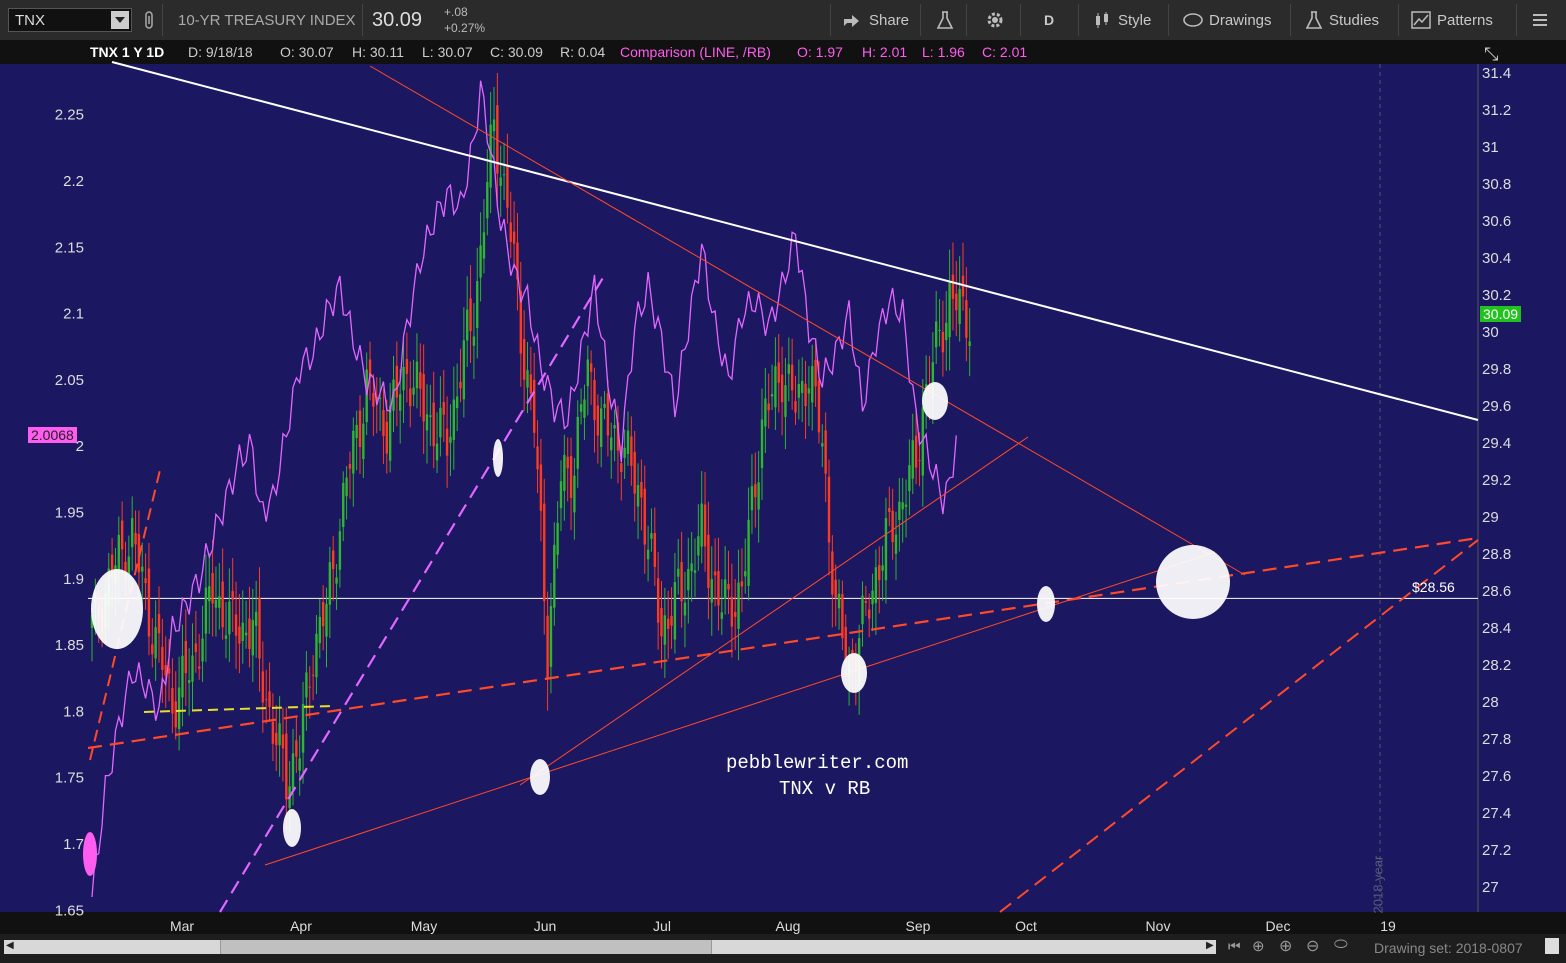  I want to click on left-tick-label: 1.9, so click(73, 579).